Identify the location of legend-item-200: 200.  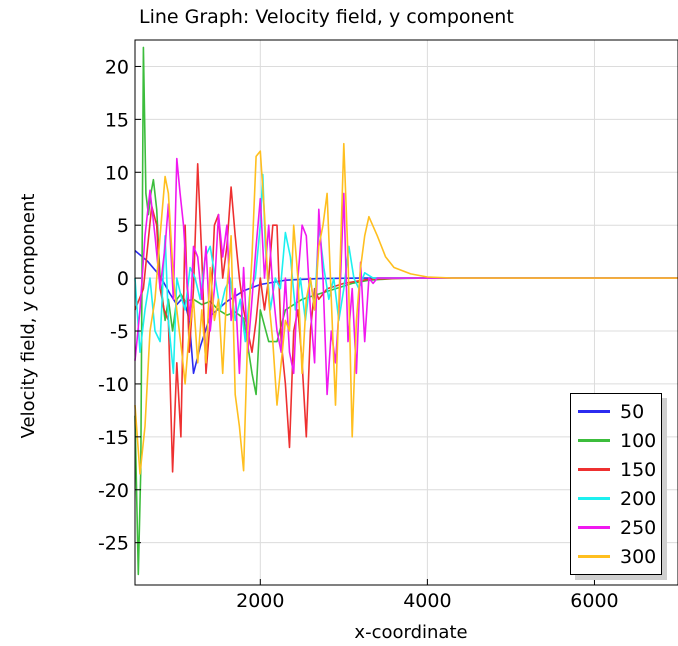
(616, 498).